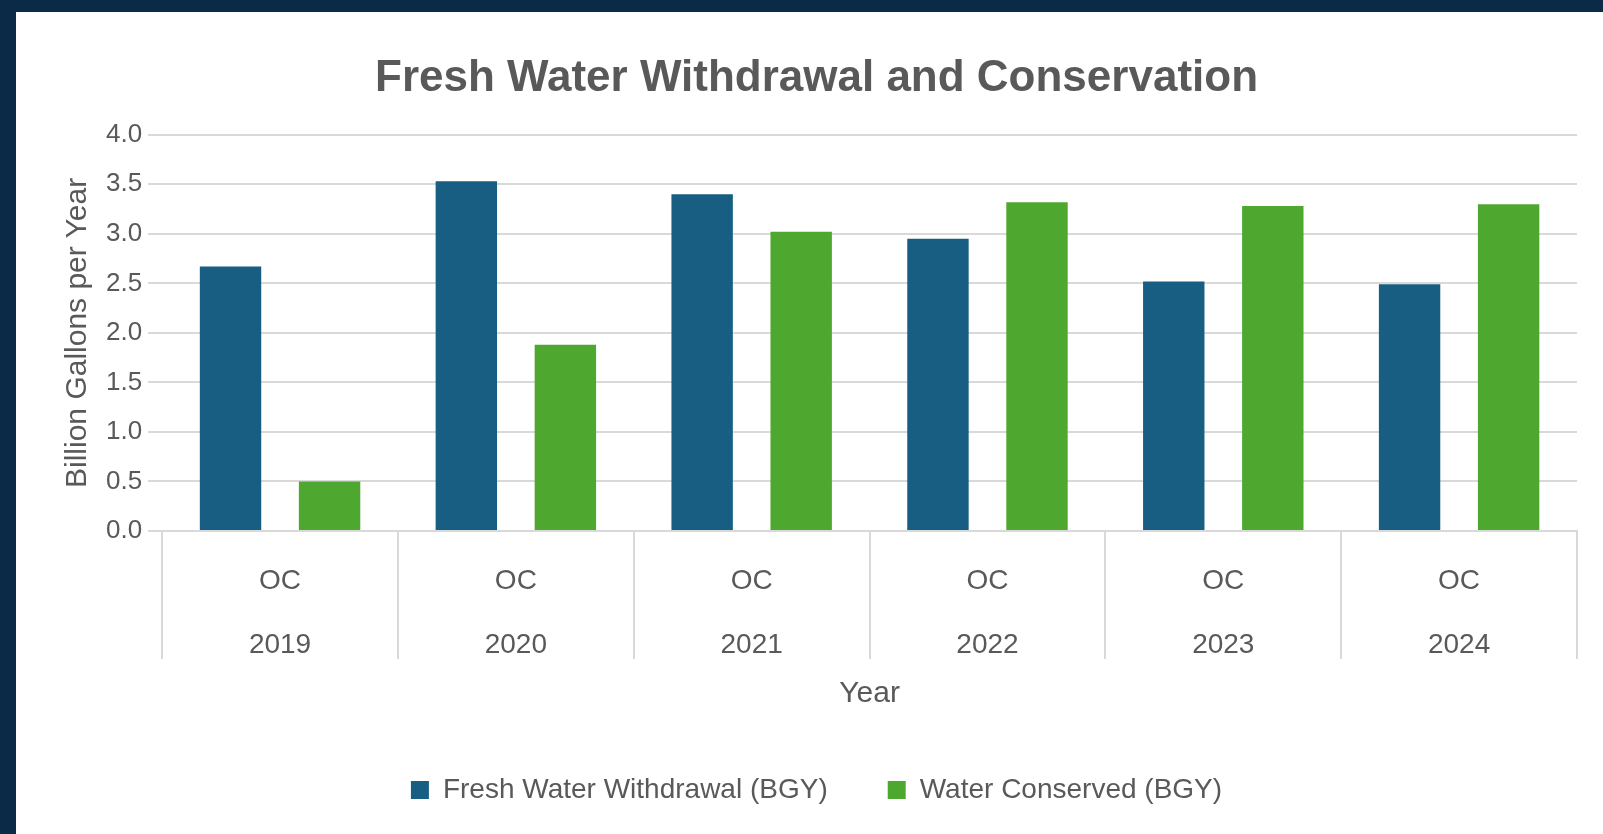 The height and width of the screenshot is (834, 1603). I want to click on x-tick-label: OC 2020, so click(516, 611).